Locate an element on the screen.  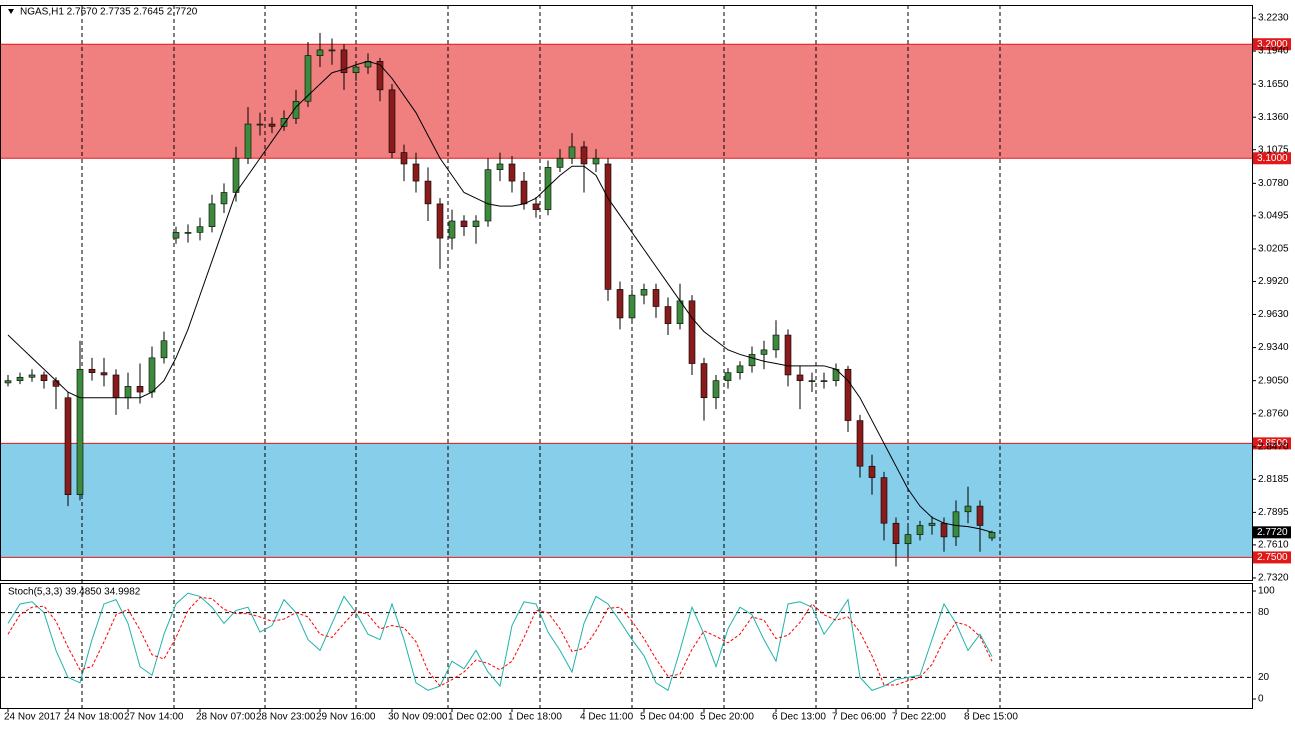
y-tick-label: 2.9050 is located at coordinates (1273, 380).